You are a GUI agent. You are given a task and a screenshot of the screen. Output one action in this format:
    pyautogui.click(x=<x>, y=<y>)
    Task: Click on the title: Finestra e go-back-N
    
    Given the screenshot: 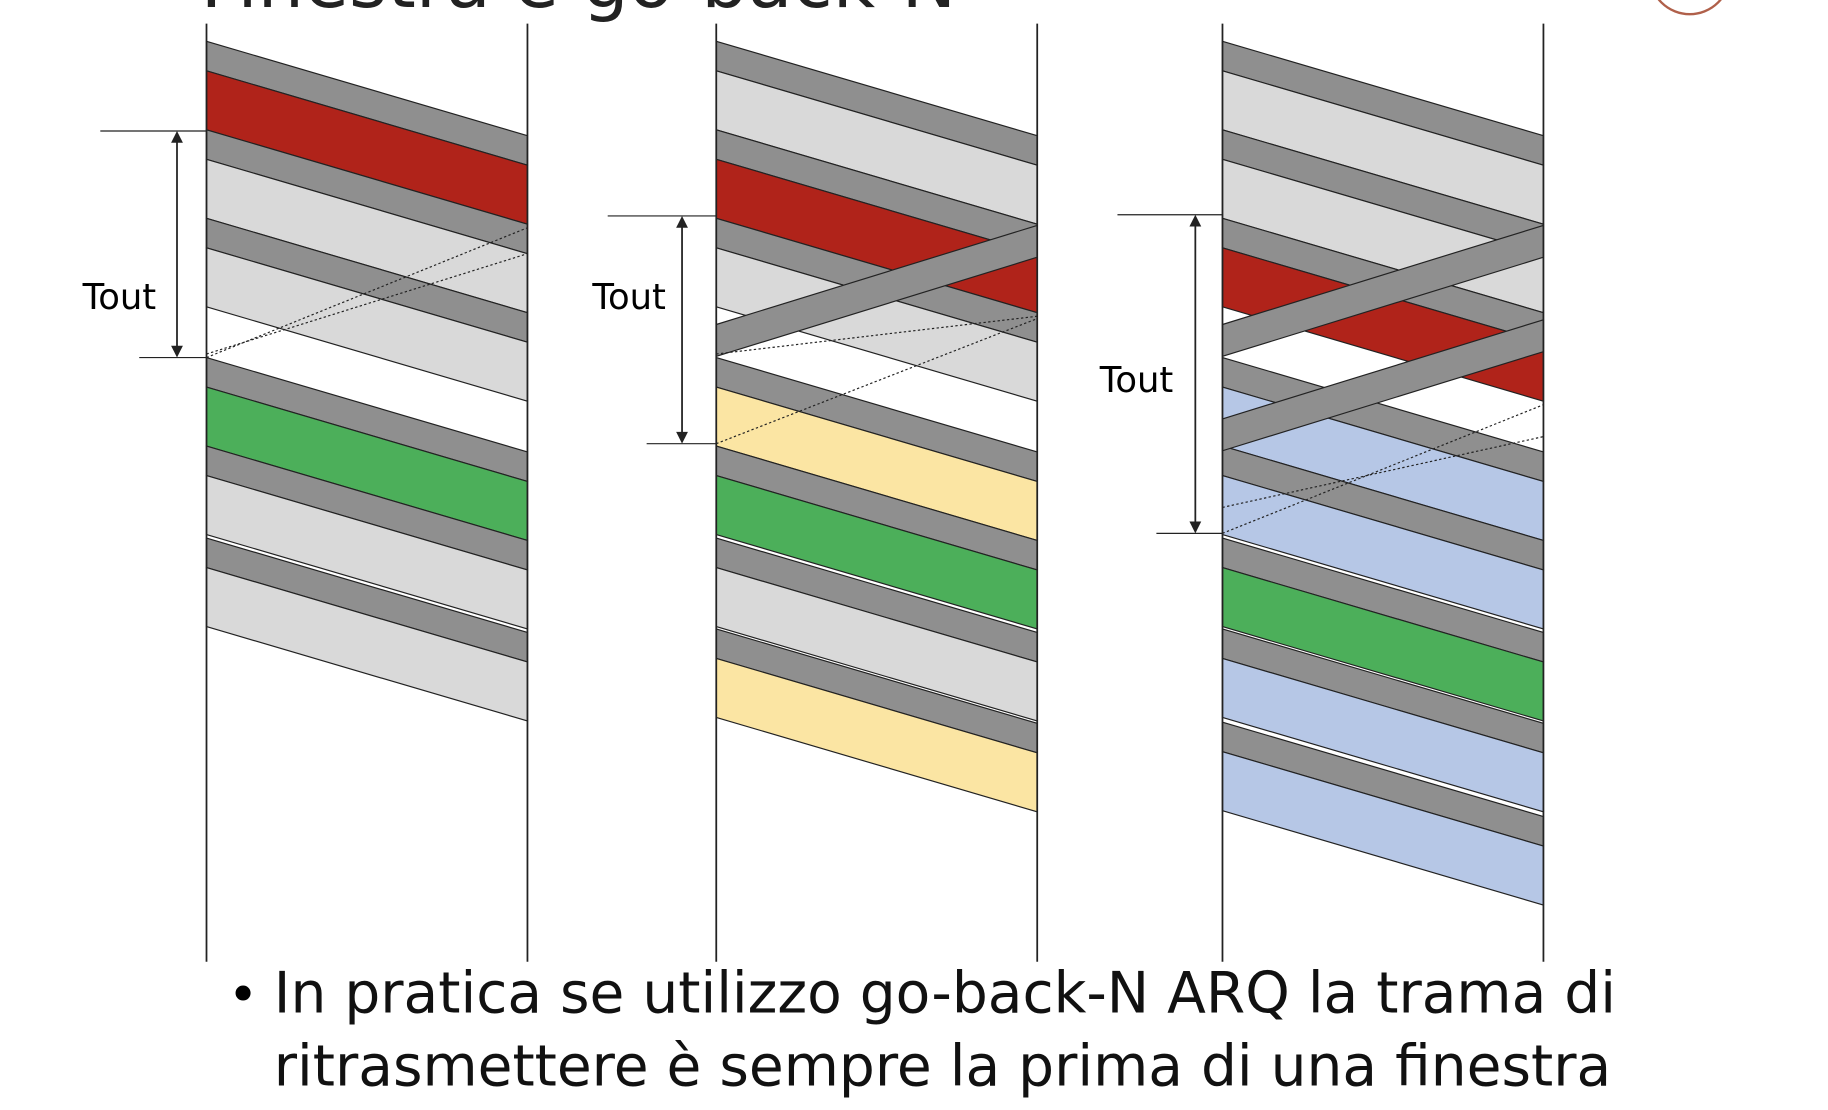 What is the action you would take?
    pyautogui.click(x=579, y=12)
    